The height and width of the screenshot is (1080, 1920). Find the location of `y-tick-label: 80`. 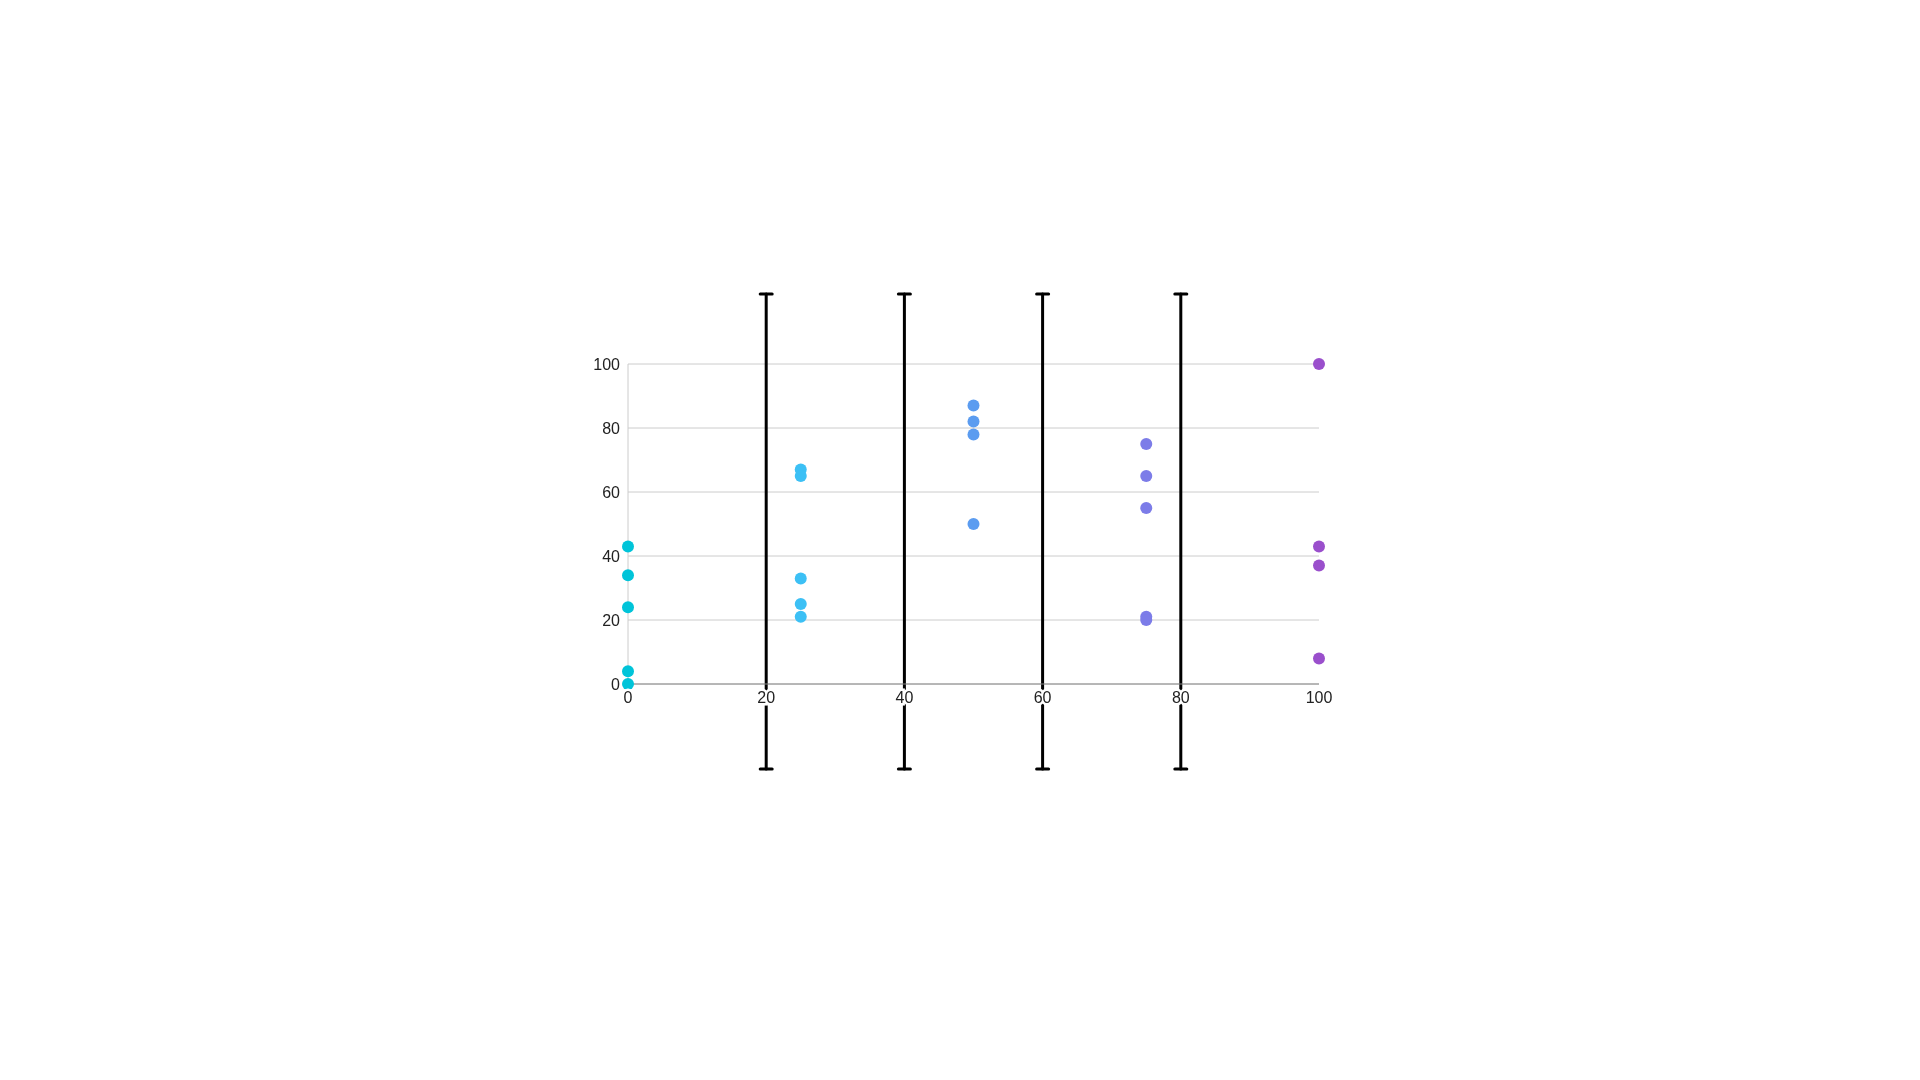

y-tick-label: 80 is located at coordinates (611, 428).